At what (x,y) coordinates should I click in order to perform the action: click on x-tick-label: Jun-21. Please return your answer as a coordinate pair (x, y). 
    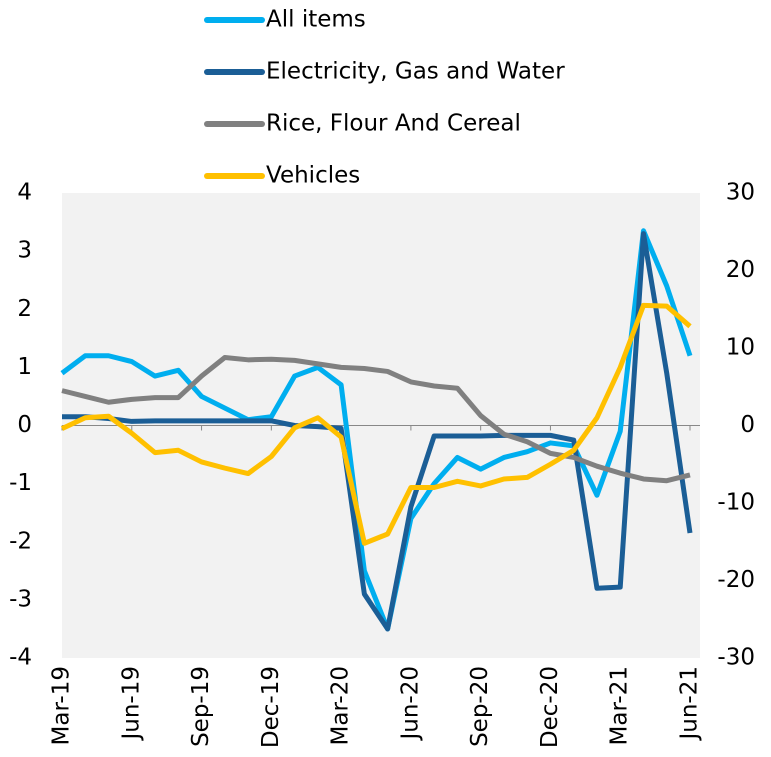
    Looking at the image, I should click on (690, 704).